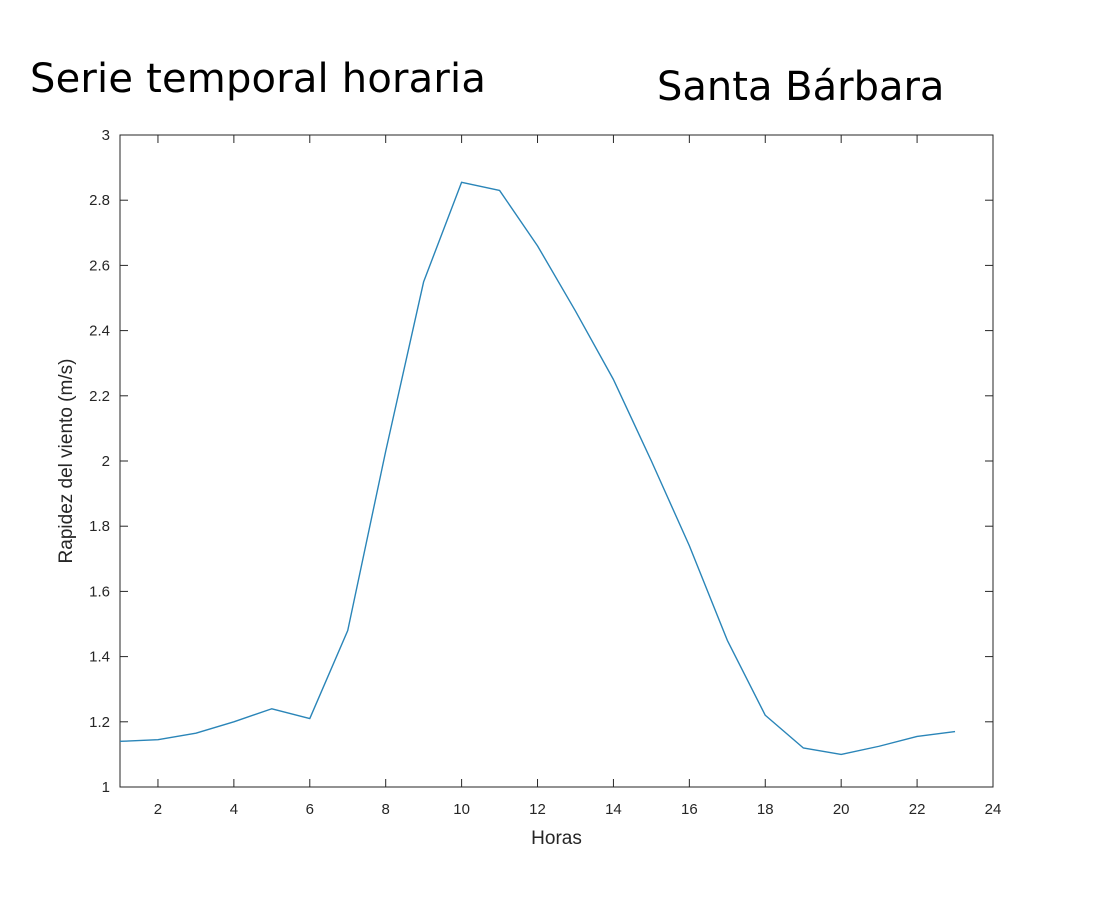  What do you see at coordinates (99, 591) in the screenshot?
I see `y-tick-label: 1.6` at bounding box center [99, 591].